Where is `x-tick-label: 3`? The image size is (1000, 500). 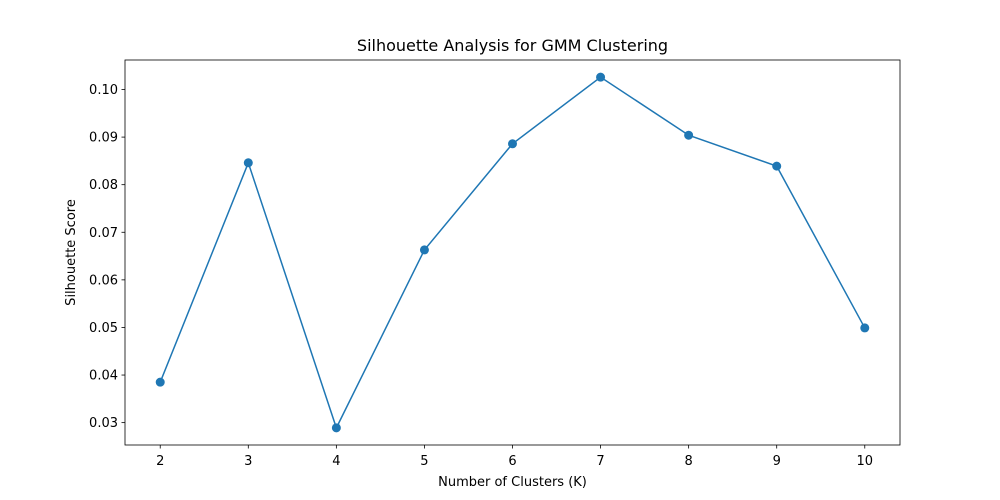 x-tick-label: 3 is located at coordinates (248, 461).